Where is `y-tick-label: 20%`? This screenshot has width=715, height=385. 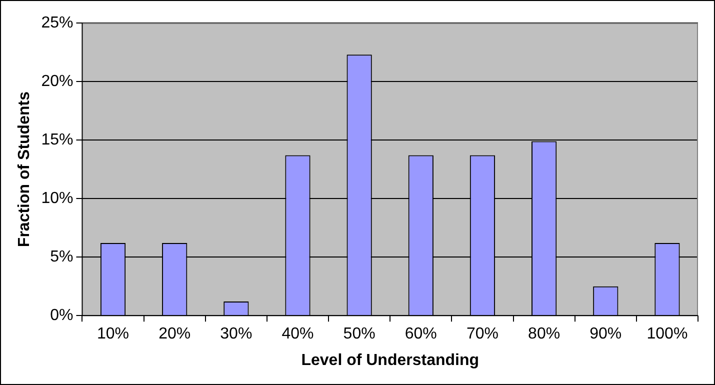
y-tick-label: 20% is located at coordinates (57, 81).